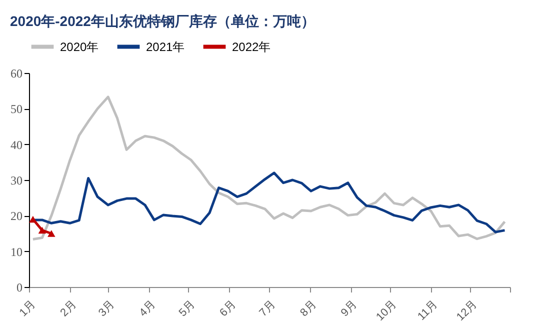 This screenshot has width=548, height=333. What do you see at coordinates (467, 311) in the screenshot?
I see `x-tick-label: 12月` at bounding box center [467, 311].